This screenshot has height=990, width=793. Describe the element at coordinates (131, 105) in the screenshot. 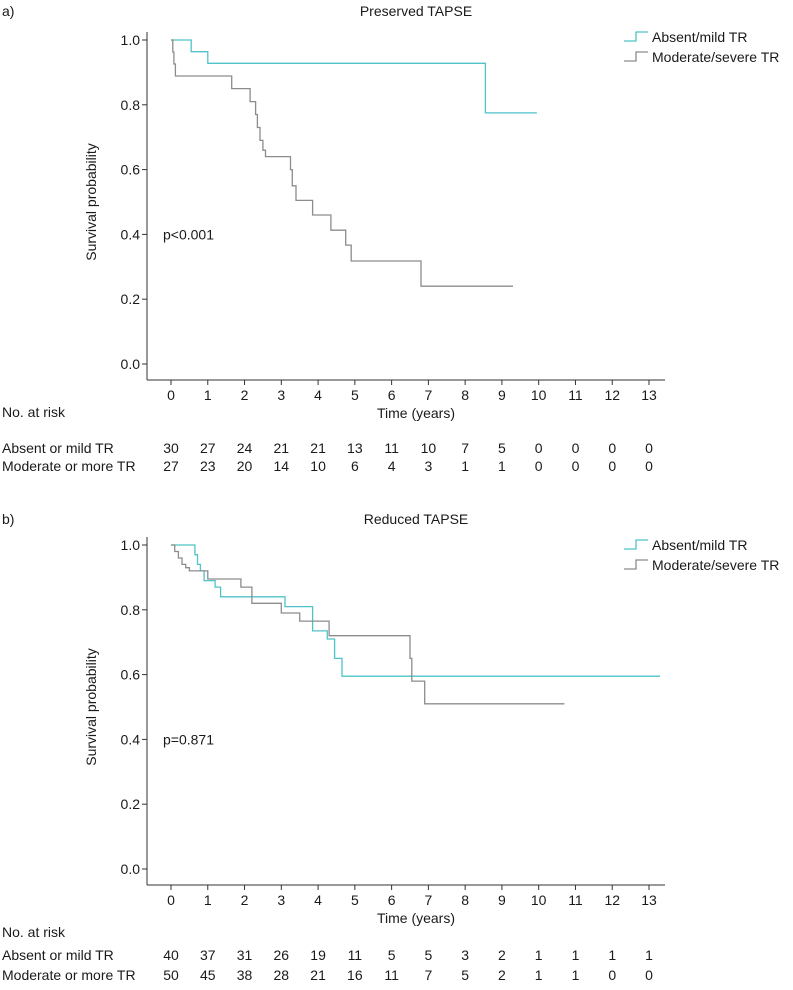

I see `y-tick-label: 0.8` at that location.